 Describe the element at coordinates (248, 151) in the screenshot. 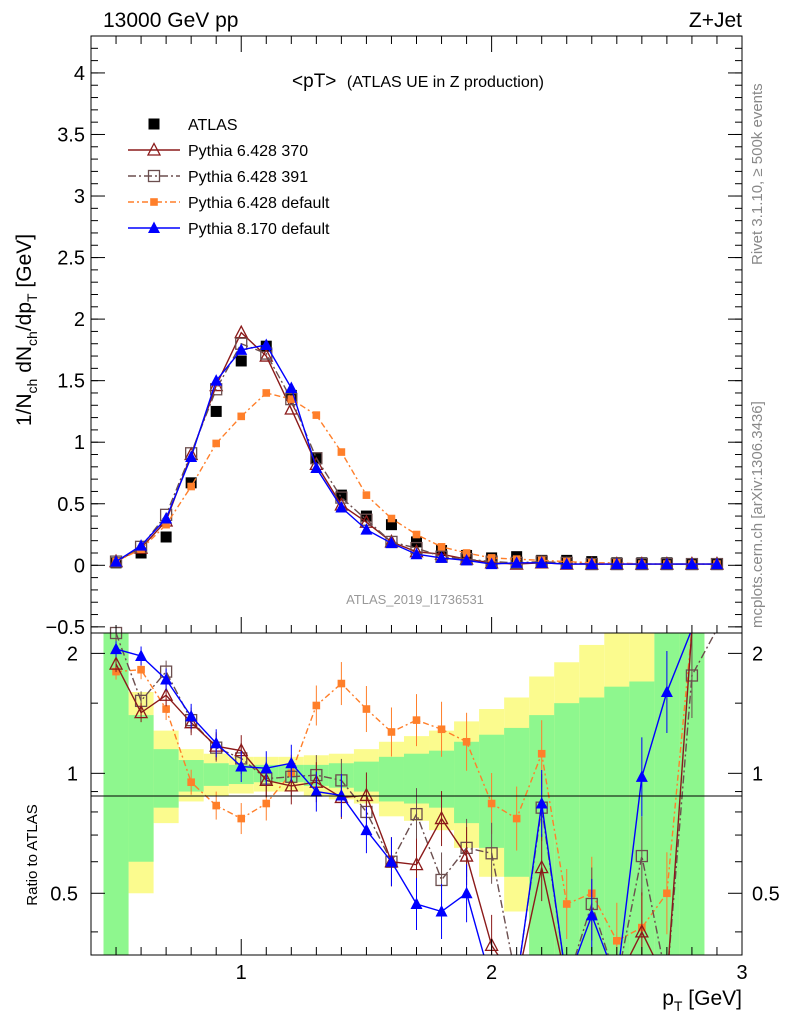

I see `legend-label-pythia-6-428-370: Pythia 6.428 370` at that location.